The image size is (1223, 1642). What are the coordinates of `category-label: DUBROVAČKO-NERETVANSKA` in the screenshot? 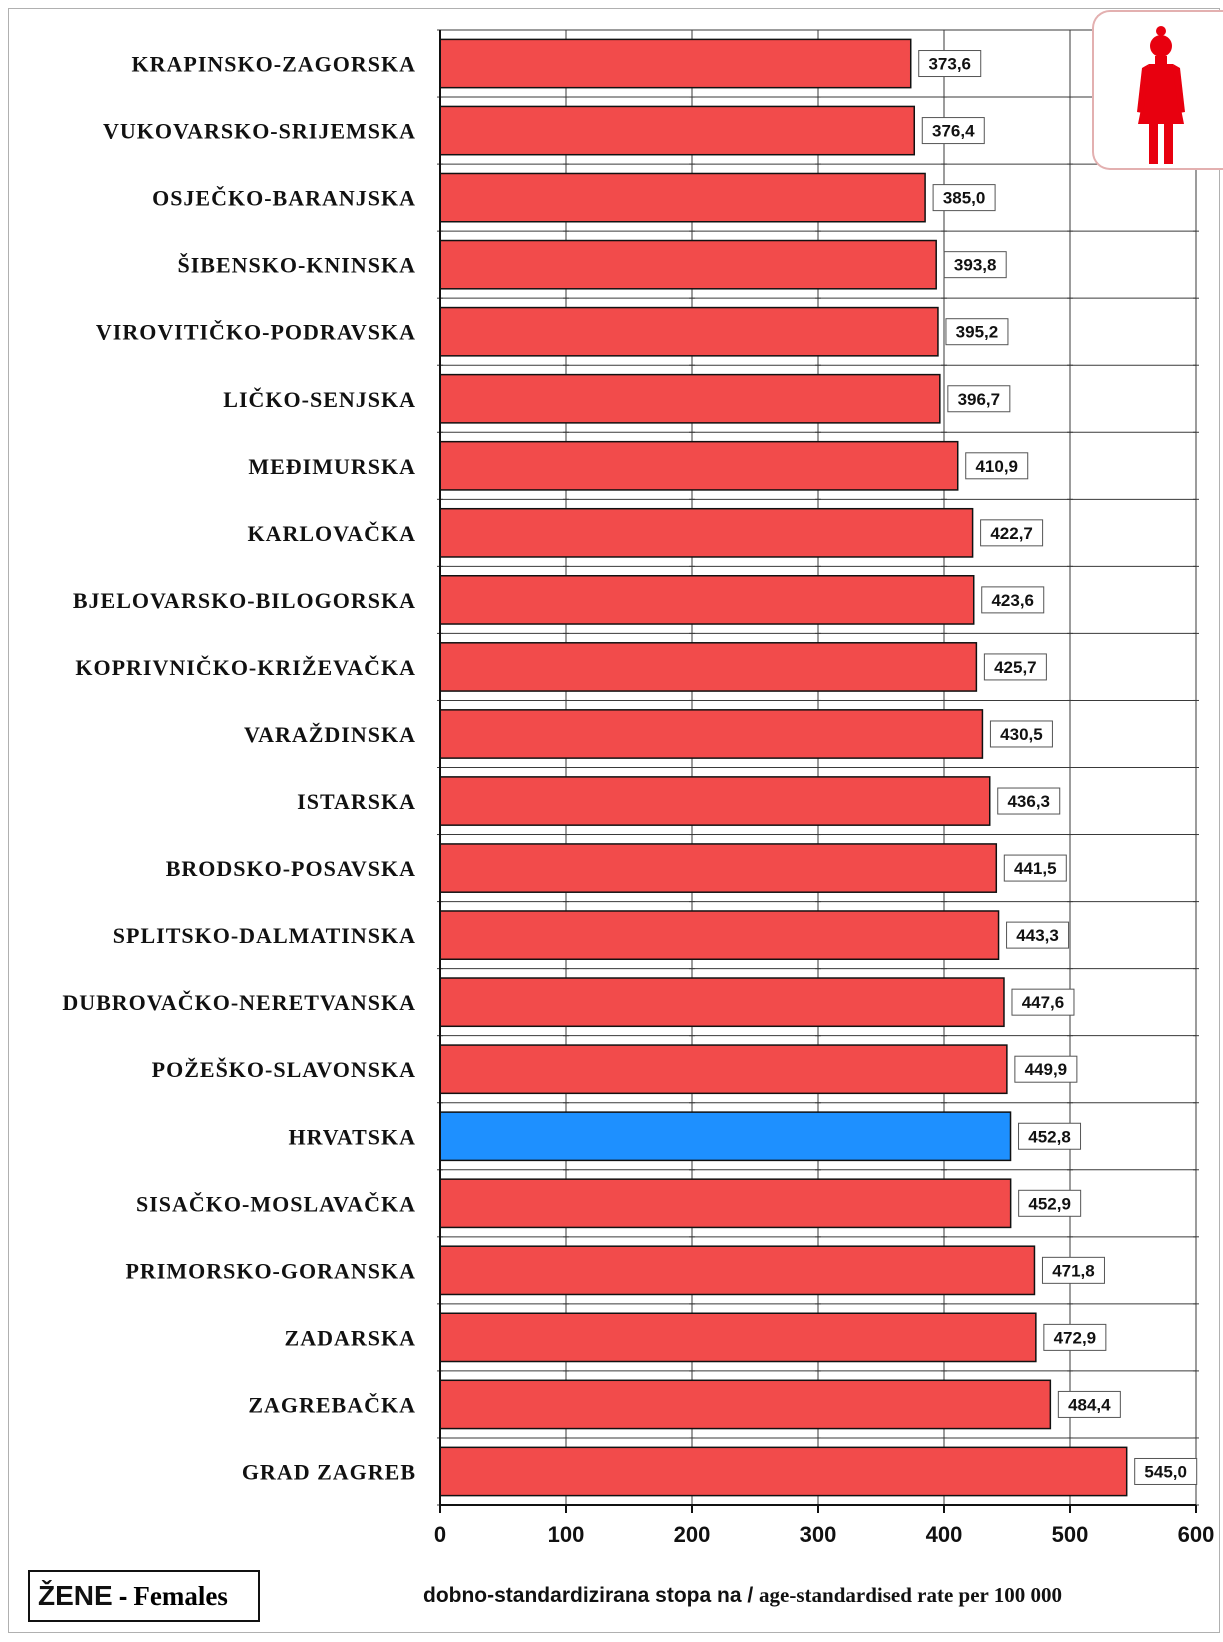 It's located at (239, 1002).